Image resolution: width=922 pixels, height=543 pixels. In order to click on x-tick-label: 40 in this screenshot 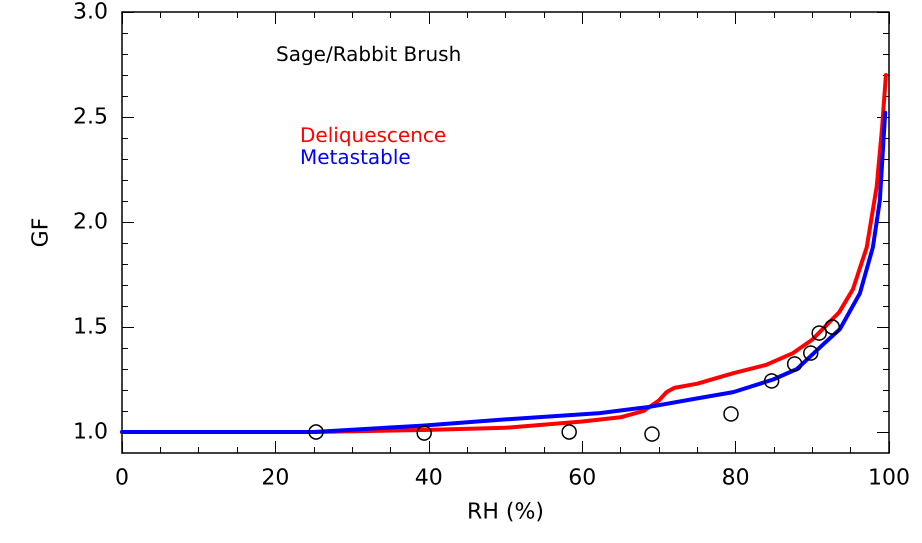, I will do `click(428, 478)`.